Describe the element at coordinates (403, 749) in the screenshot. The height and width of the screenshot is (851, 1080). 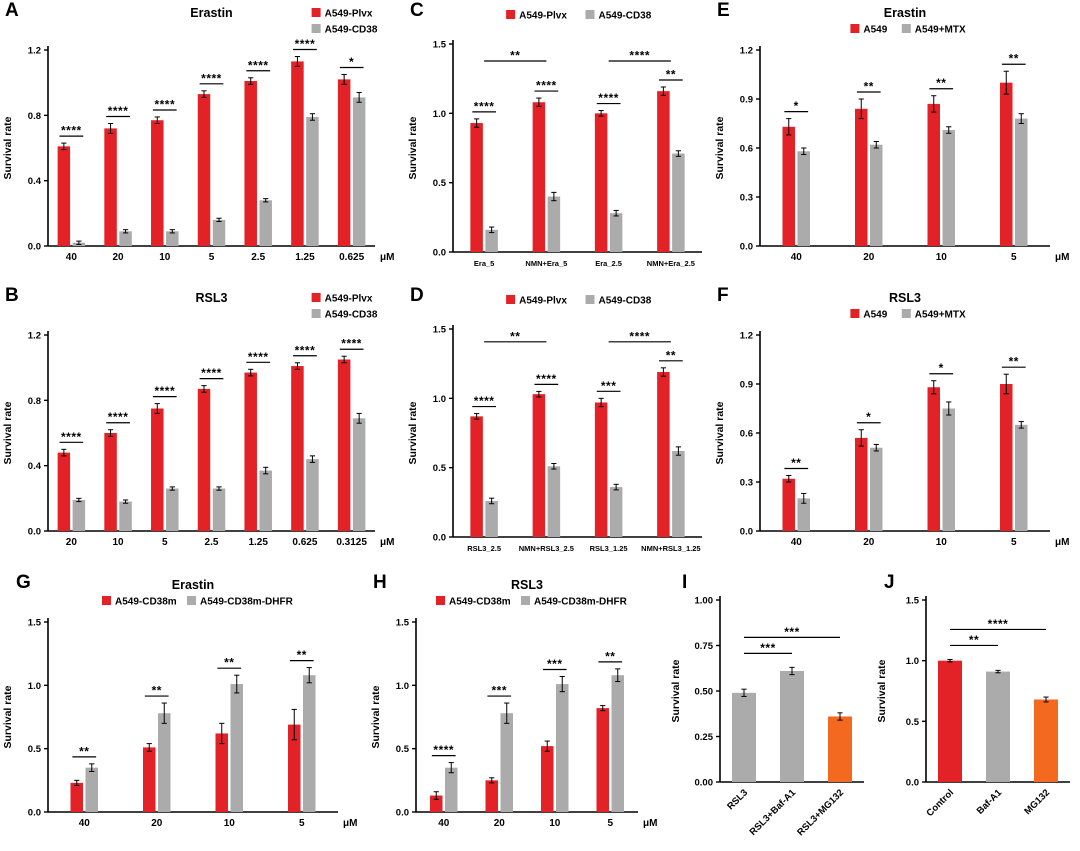
I see `y-tick-label: 0.5` at that location.